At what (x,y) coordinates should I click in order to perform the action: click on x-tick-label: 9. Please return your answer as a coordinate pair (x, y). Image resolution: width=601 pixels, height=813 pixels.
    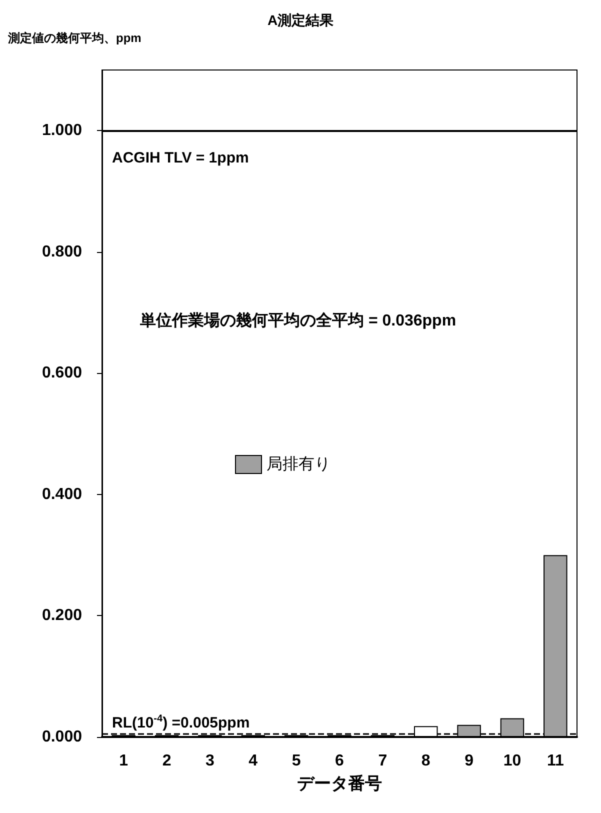
    Looking at the image, I should click on (469, 761).